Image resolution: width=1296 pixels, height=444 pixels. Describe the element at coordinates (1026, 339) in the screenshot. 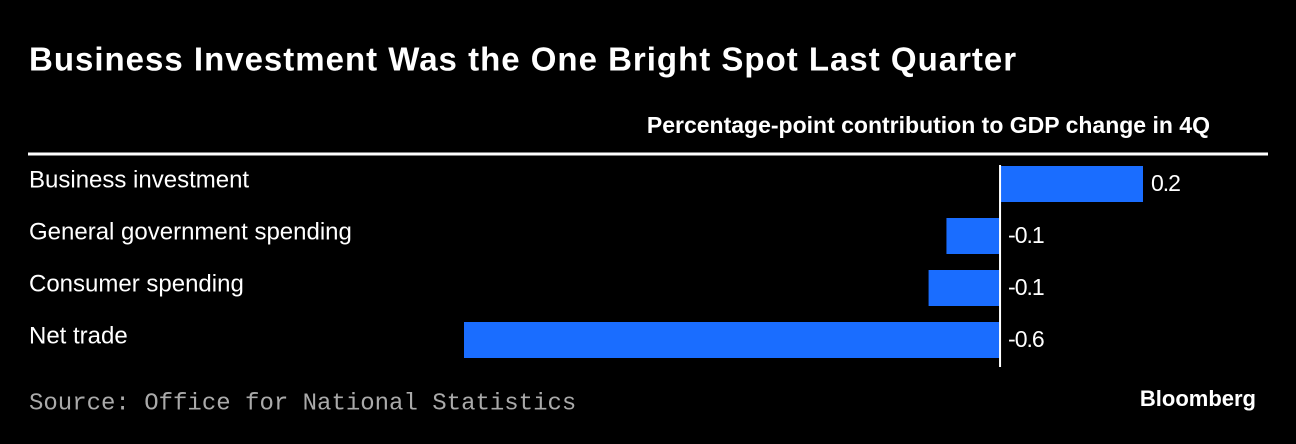

I see `value-label: -0.6` at that location.